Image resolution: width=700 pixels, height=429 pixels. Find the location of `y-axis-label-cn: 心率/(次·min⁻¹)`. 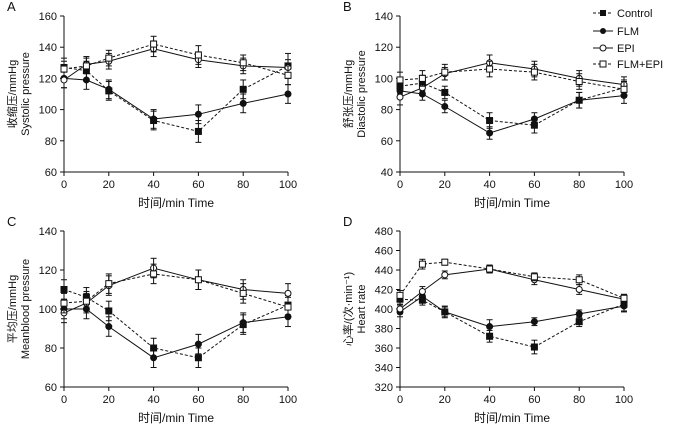

y-axis-label-cn: 心率/(次·min⁻¹) is located at coordinates (348, 309).